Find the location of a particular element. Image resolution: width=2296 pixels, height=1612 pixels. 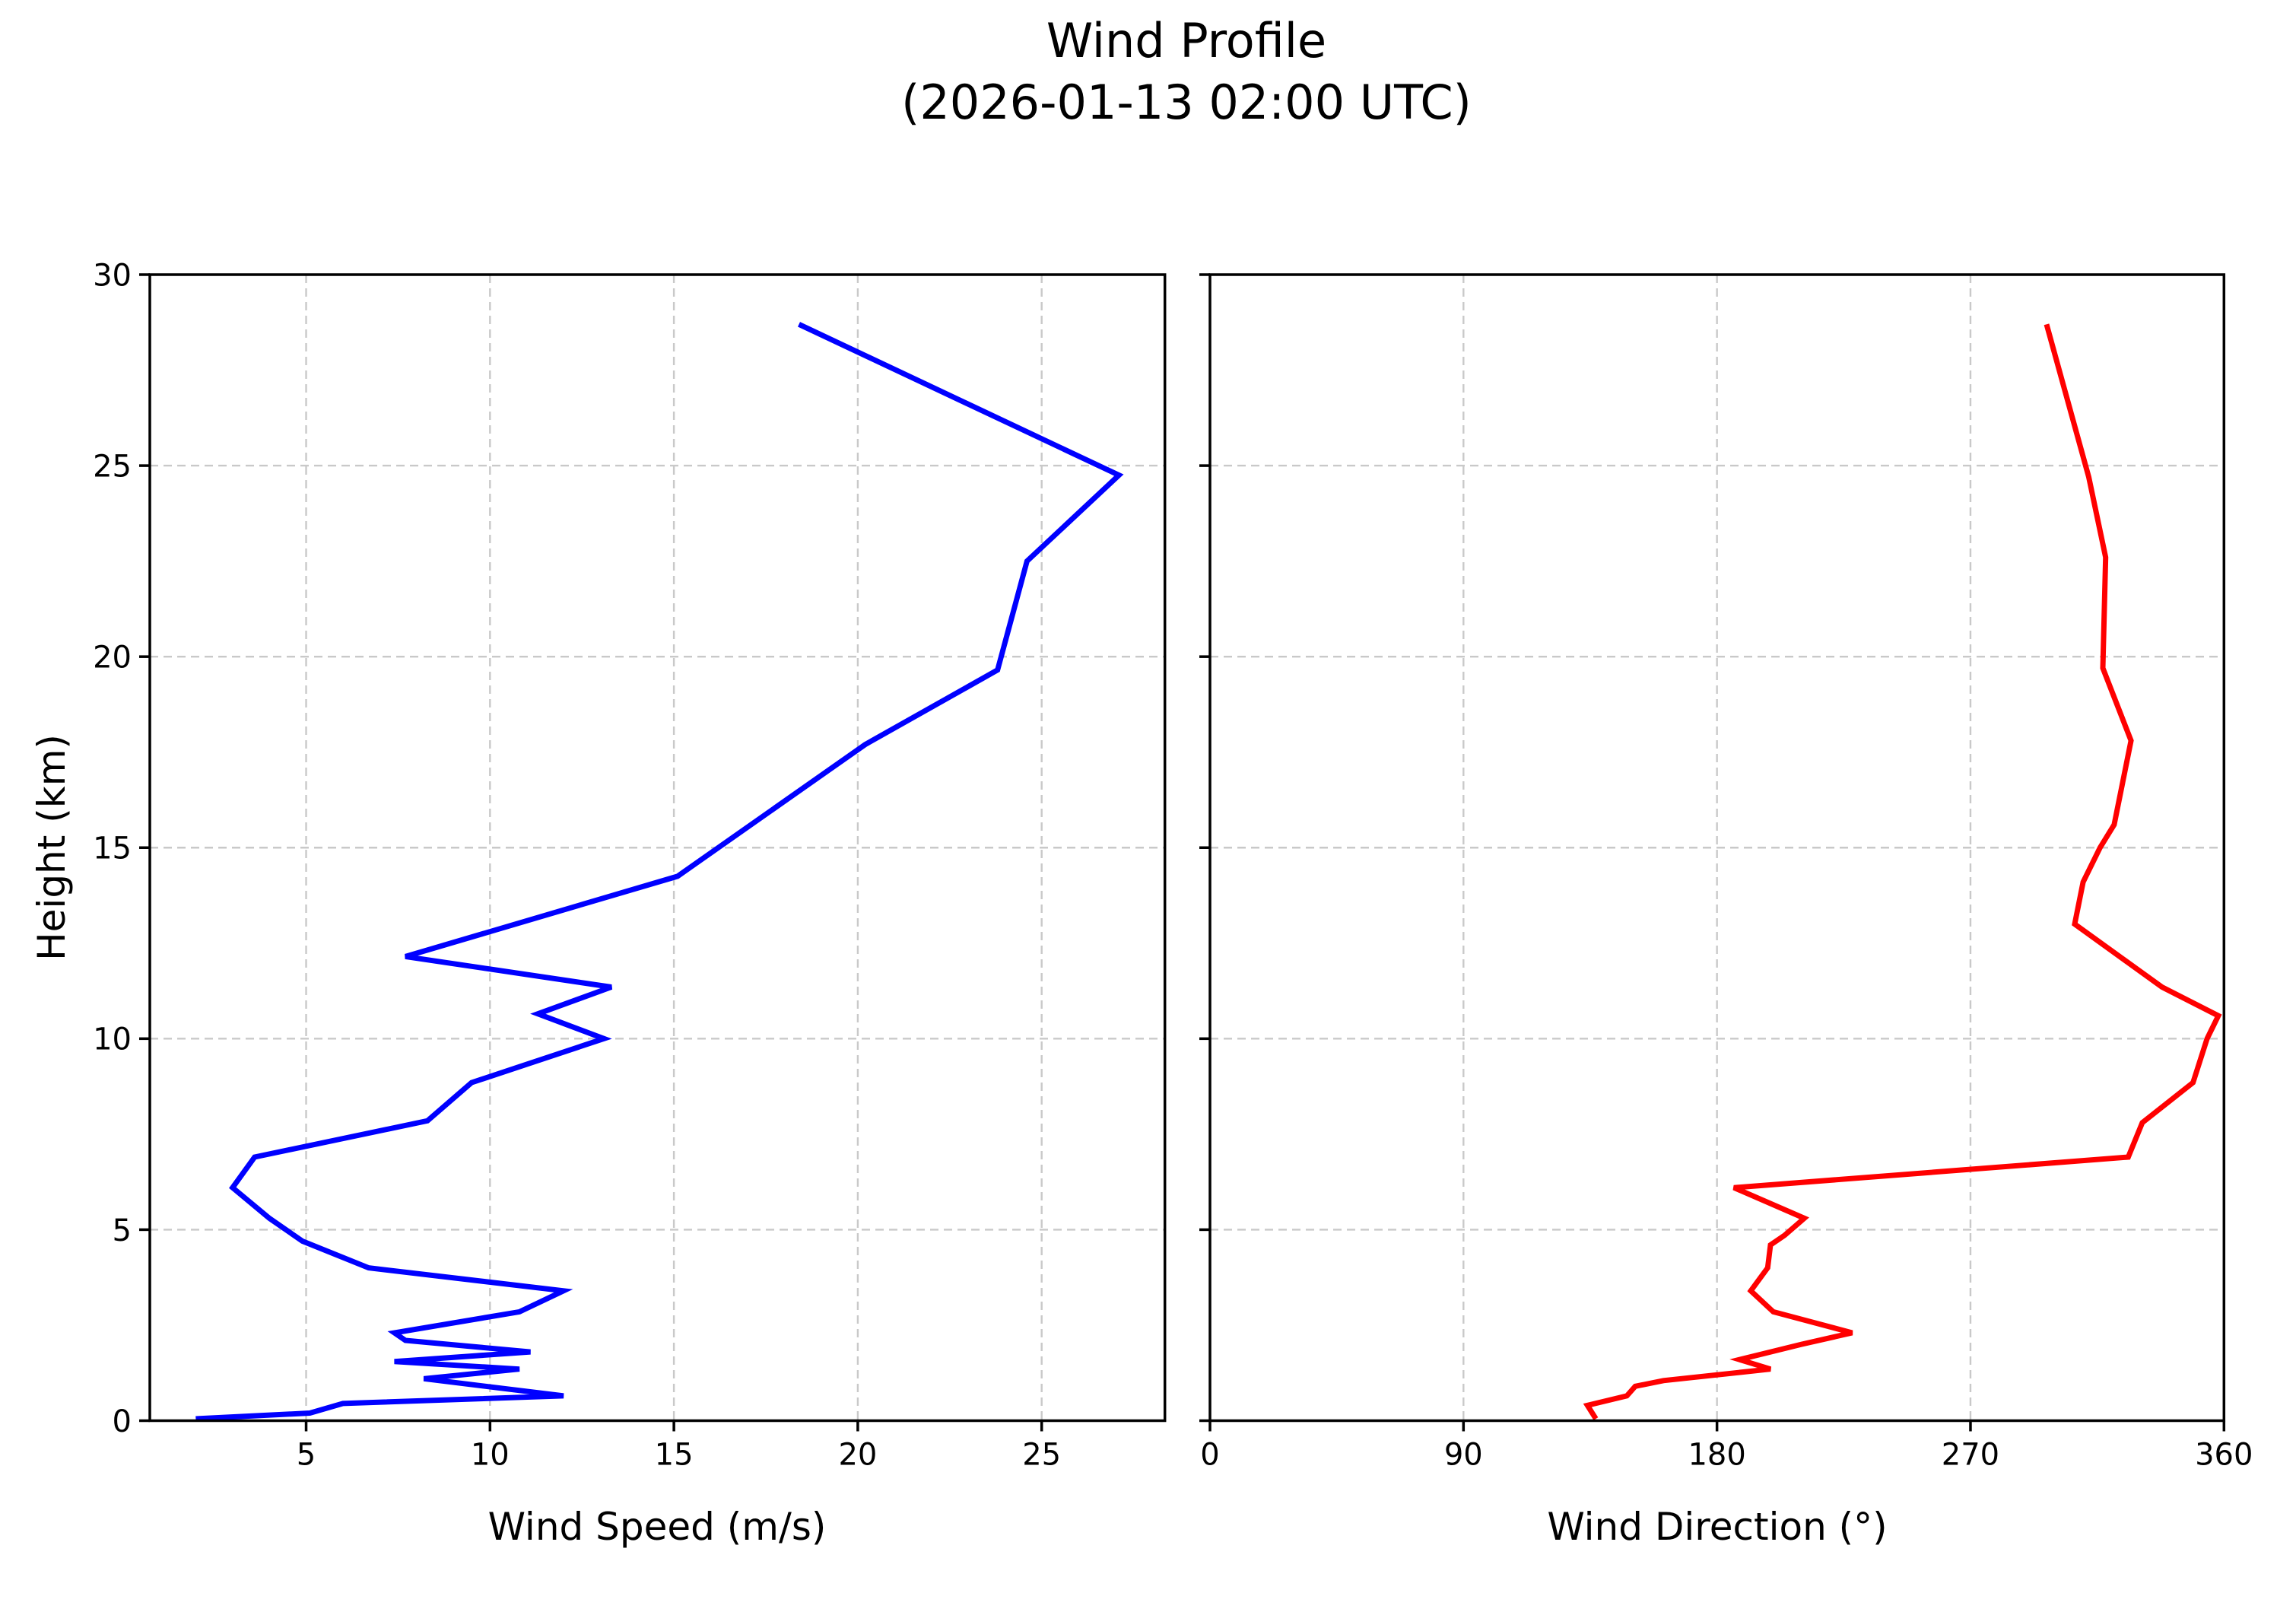

y-axis-label-height: Height (km) is located at coordinates (52, 847).